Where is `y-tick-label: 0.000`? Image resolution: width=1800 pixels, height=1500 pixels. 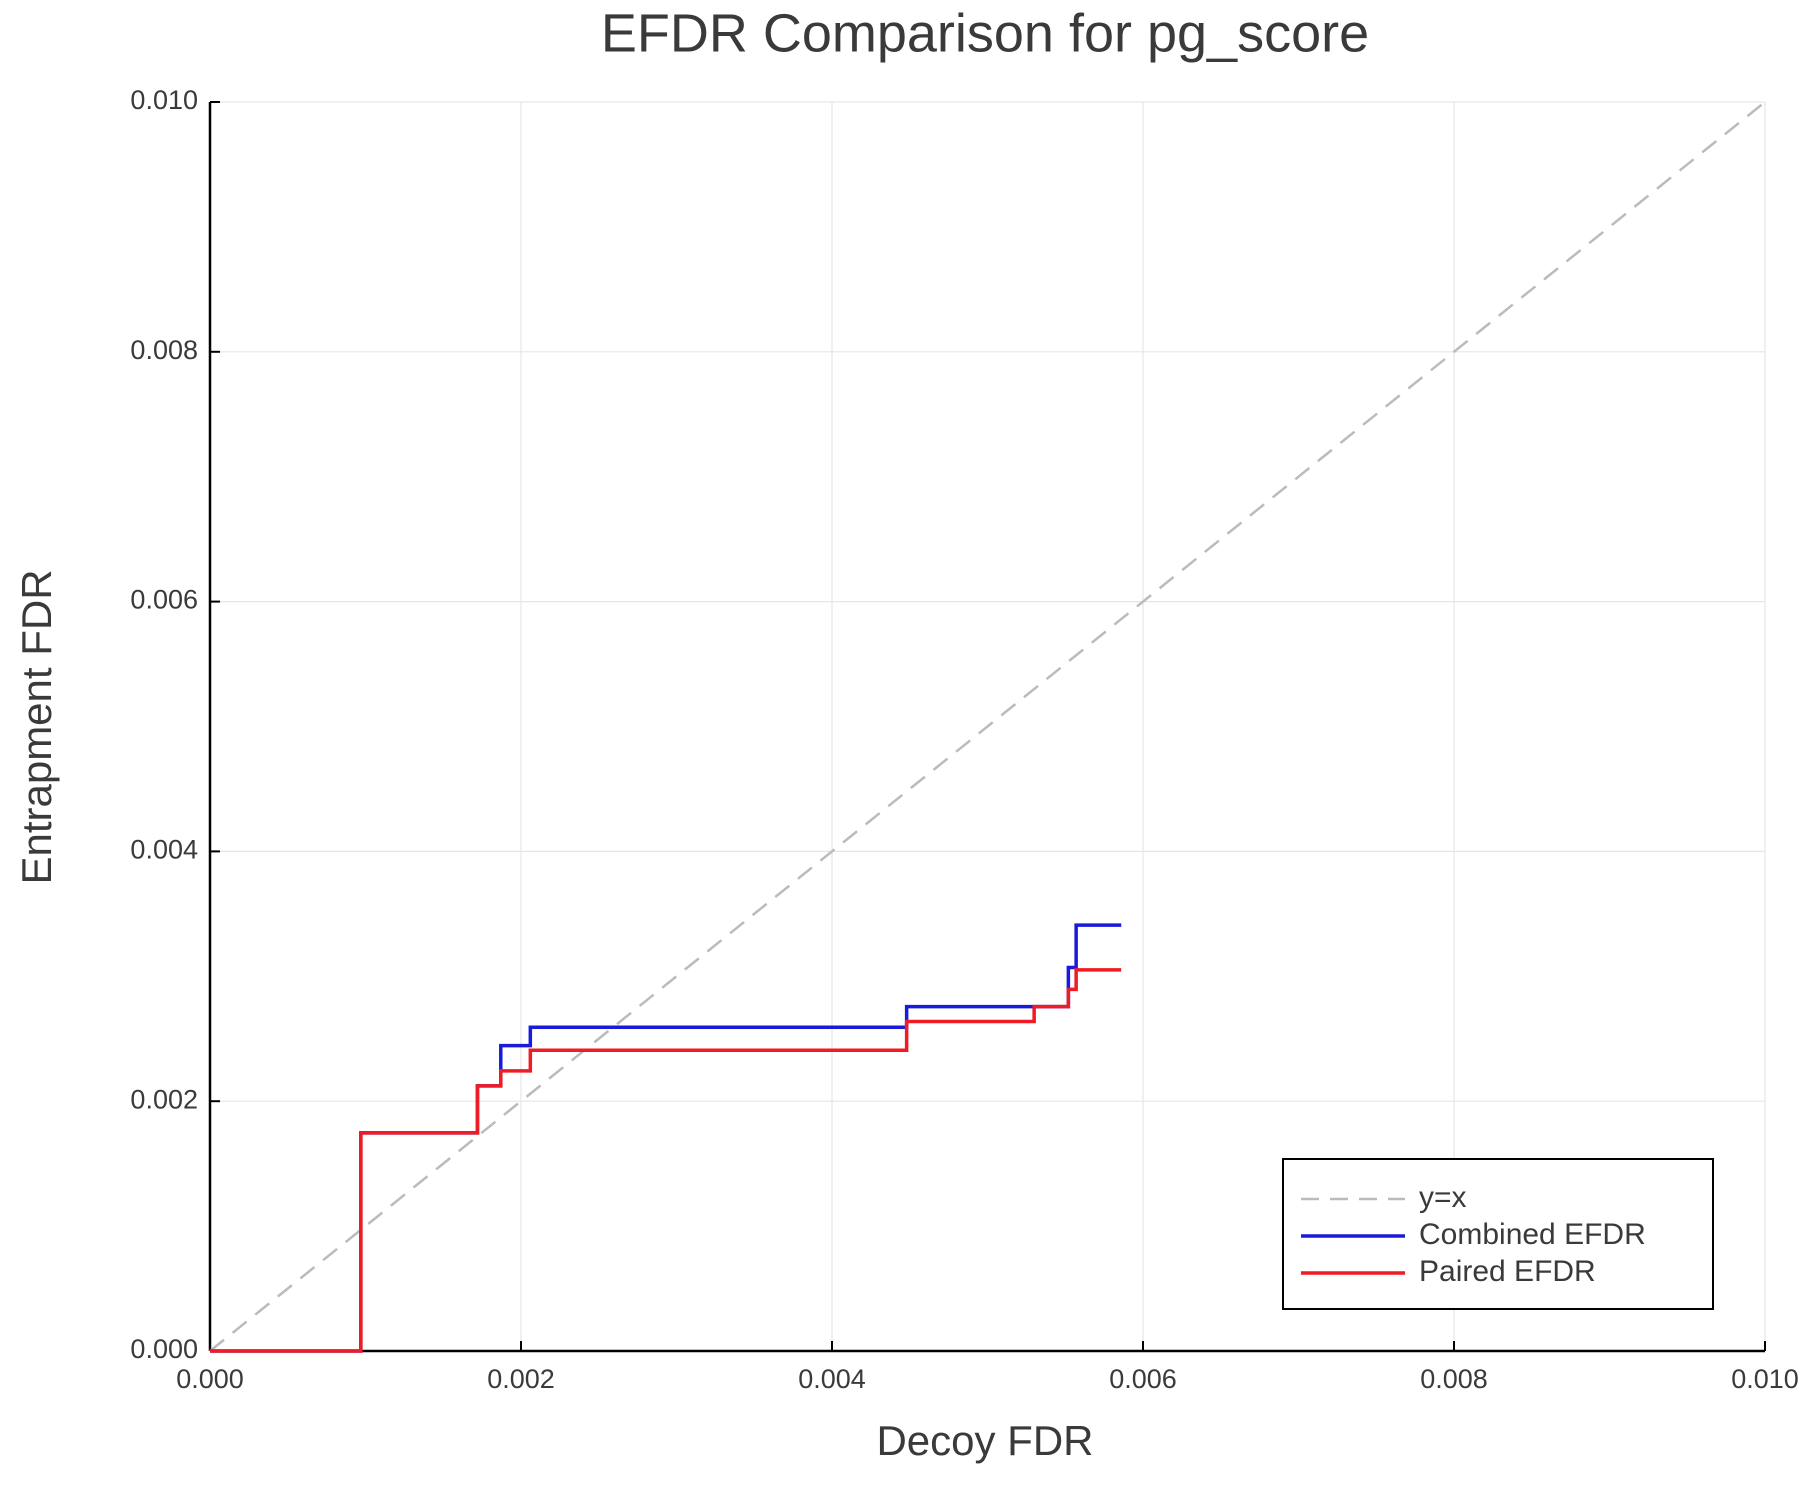 y-tick-label: 0.000 is located at coordinates (164, 1349).